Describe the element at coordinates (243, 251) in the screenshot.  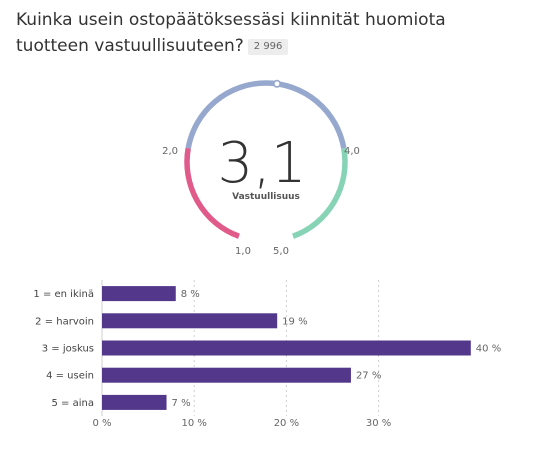
I see `gauge-tick-label: 1,0` at that location.